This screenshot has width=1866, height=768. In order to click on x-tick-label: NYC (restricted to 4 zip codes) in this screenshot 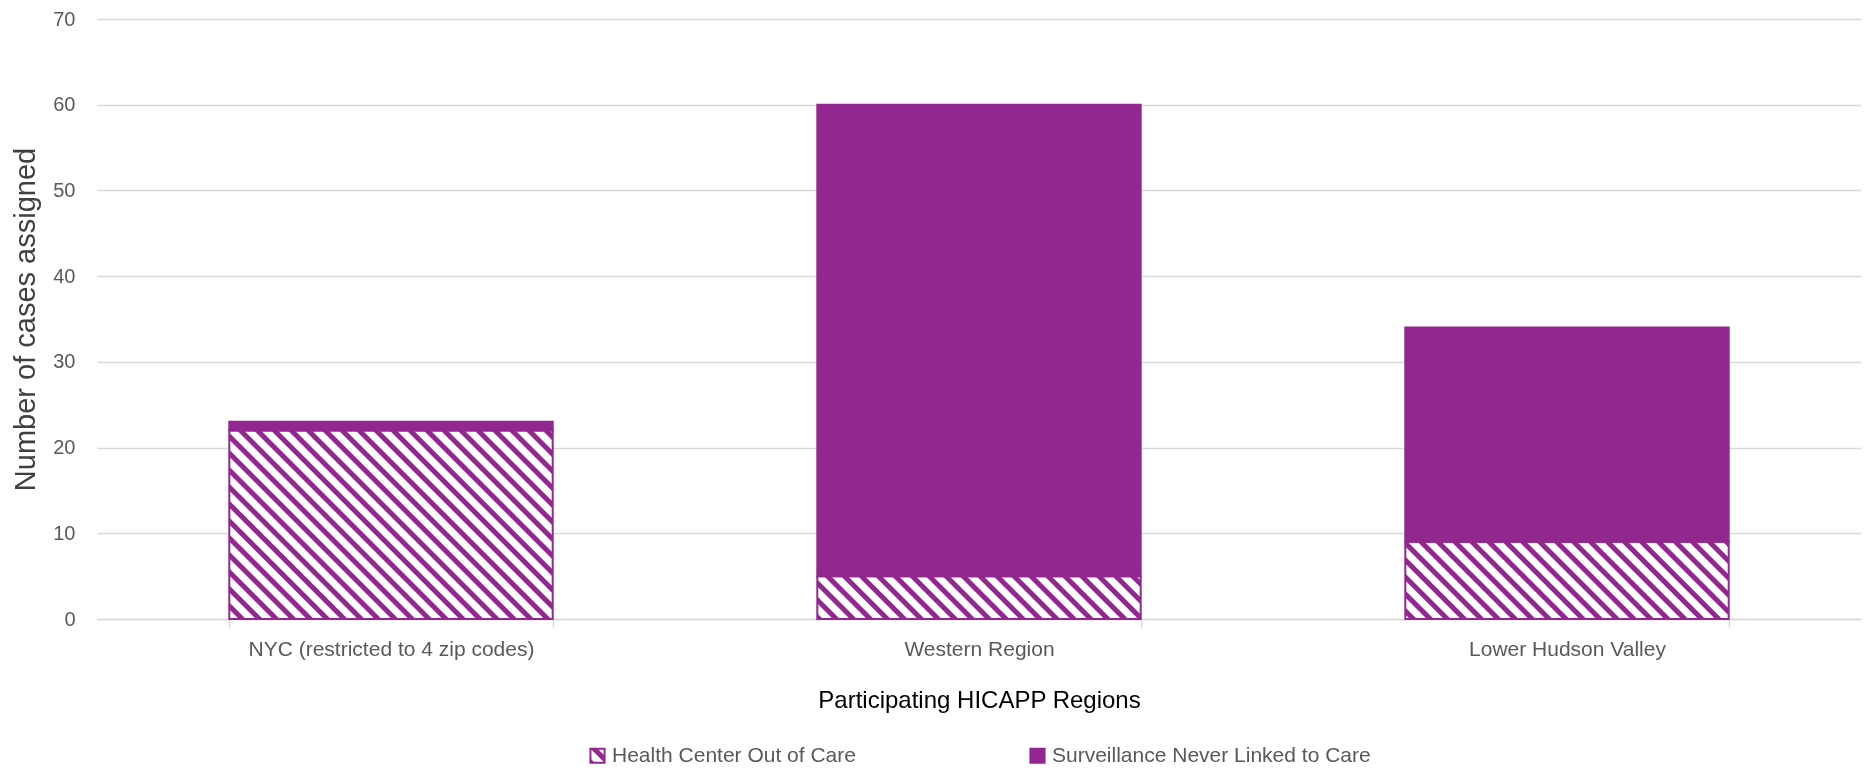, I will do `click(391, 648)`.